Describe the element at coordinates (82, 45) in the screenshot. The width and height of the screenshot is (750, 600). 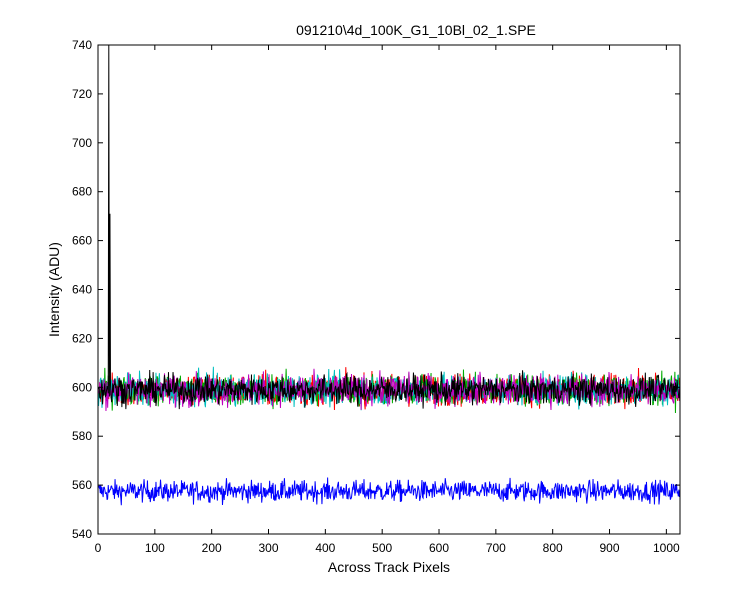
I see `y-tick-label: 740` at that location.